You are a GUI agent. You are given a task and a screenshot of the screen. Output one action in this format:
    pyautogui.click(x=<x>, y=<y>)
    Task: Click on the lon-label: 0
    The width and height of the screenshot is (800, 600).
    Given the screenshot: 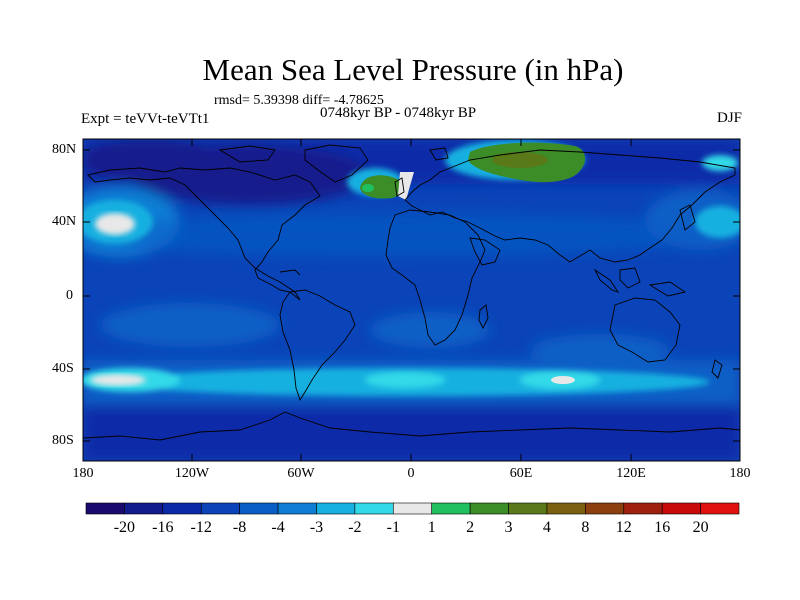 What is the action you would take?
    pyautogui.click(x=411, y=473)
    